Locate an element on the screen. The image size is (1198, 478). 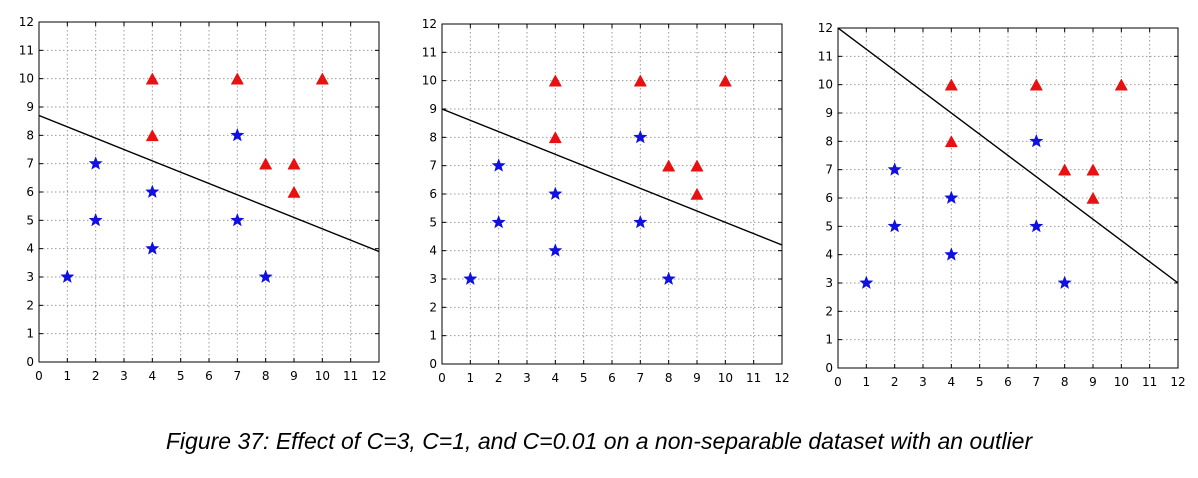
y-tick-label: 12 is located at coordinates (26, 22).